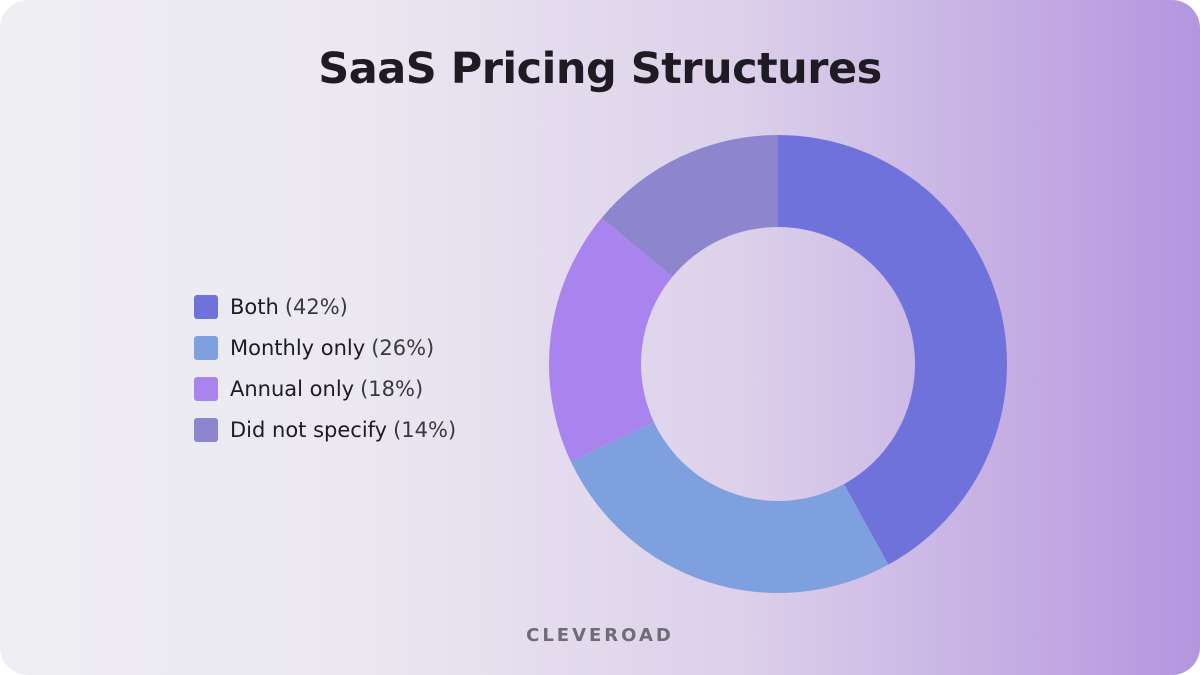  Describe the element at coordinates (254, 306) in the screenshot. I see `legend-label-both: Both` at that location.